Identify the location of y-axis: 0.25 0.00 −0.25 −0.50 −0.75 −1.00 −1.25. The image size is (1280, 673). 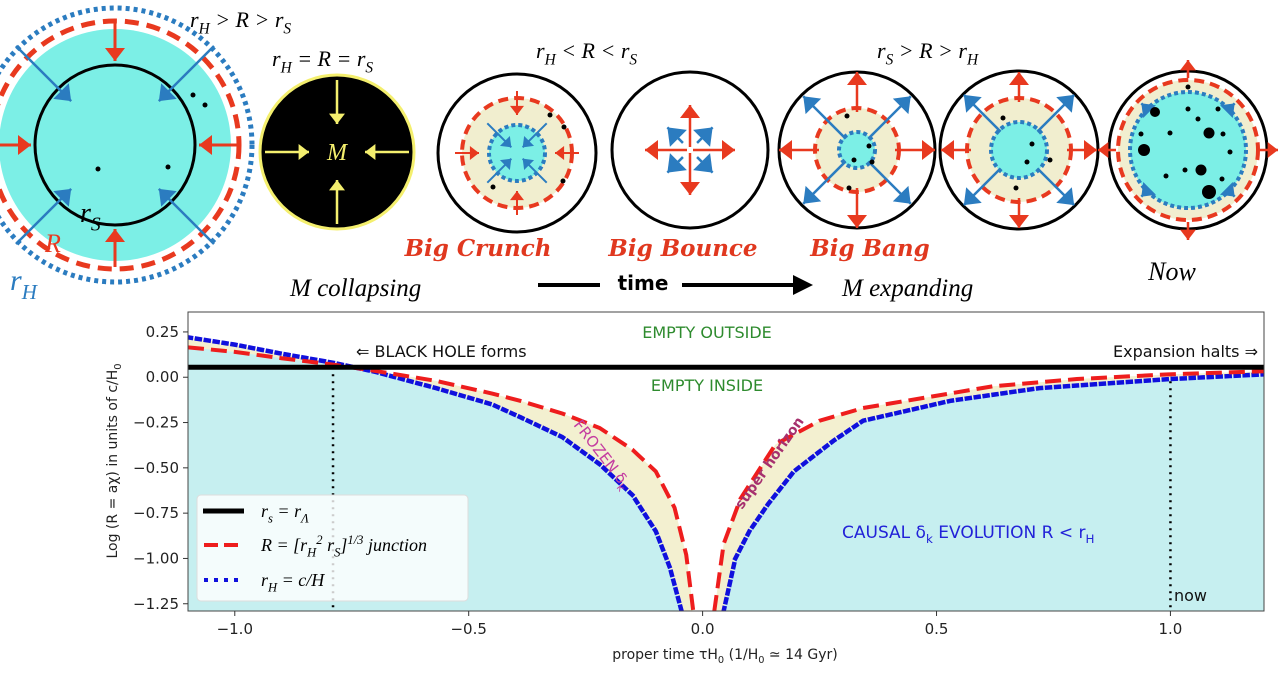
(160, 468).